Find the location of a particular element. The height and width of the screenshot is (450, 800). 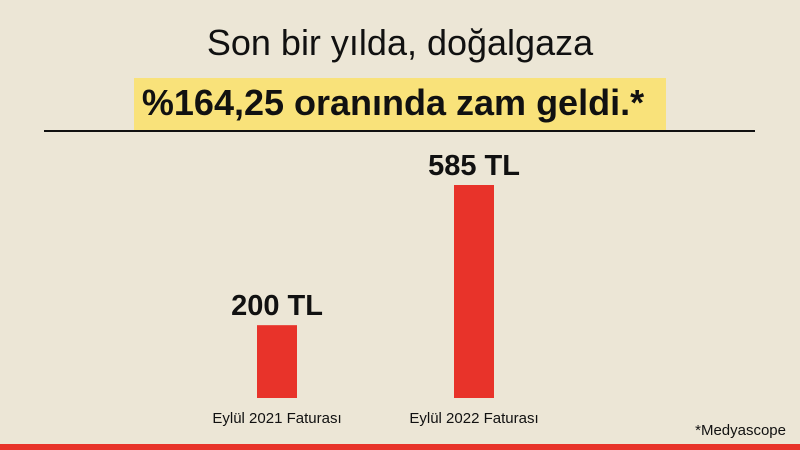

category-label-1: Eylül 2021 Faturası is located at coordinates (276, 418).